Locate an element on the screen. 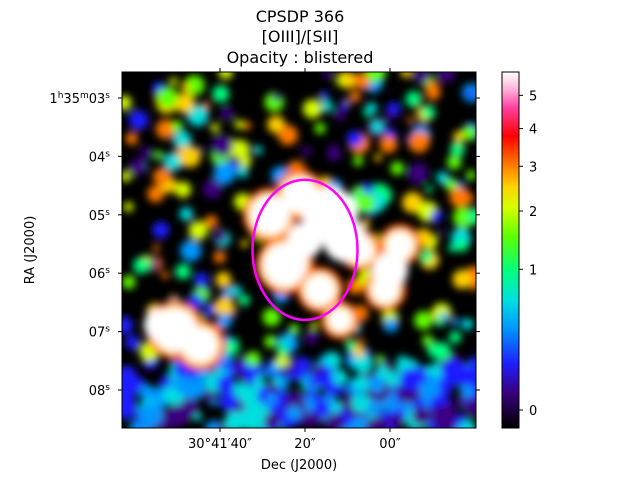 This screenshot has width=640, height=480. y-tick-label: 06s is located at coordinates (100, 274).